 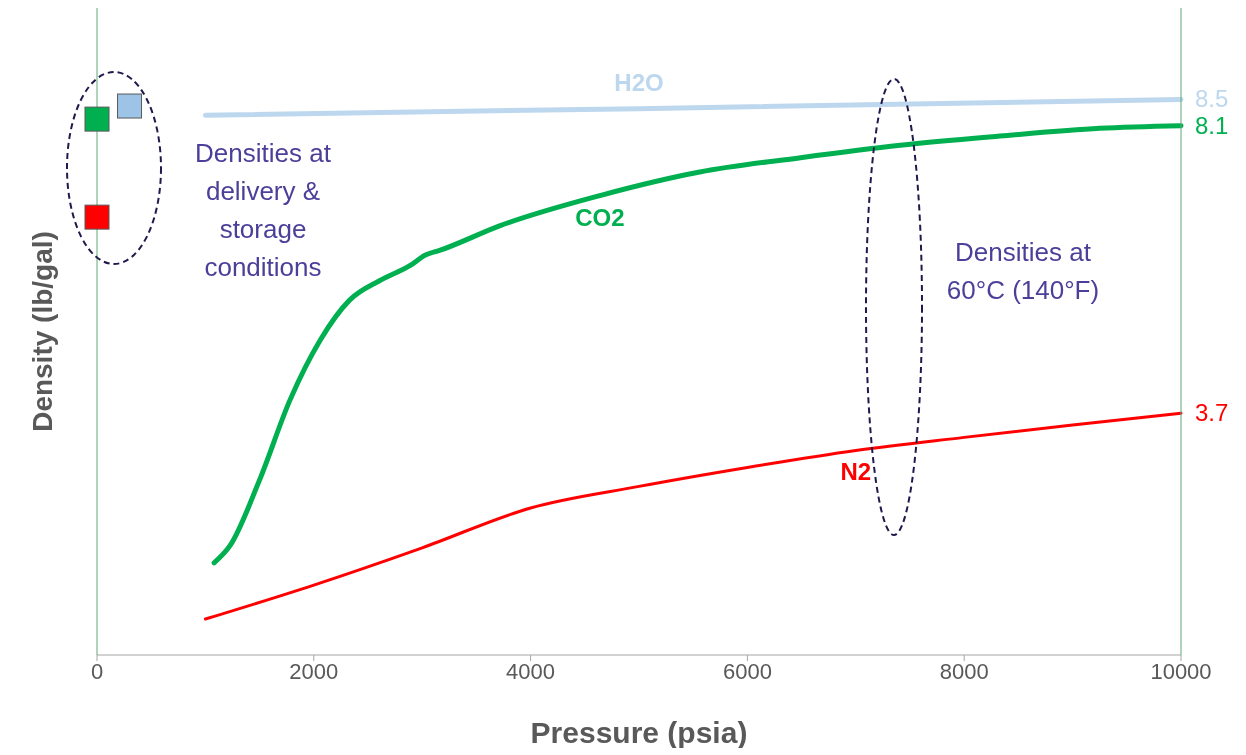 I want to click on annotation: Densities at 60°C (140°F), so click(x=1023, y=271).